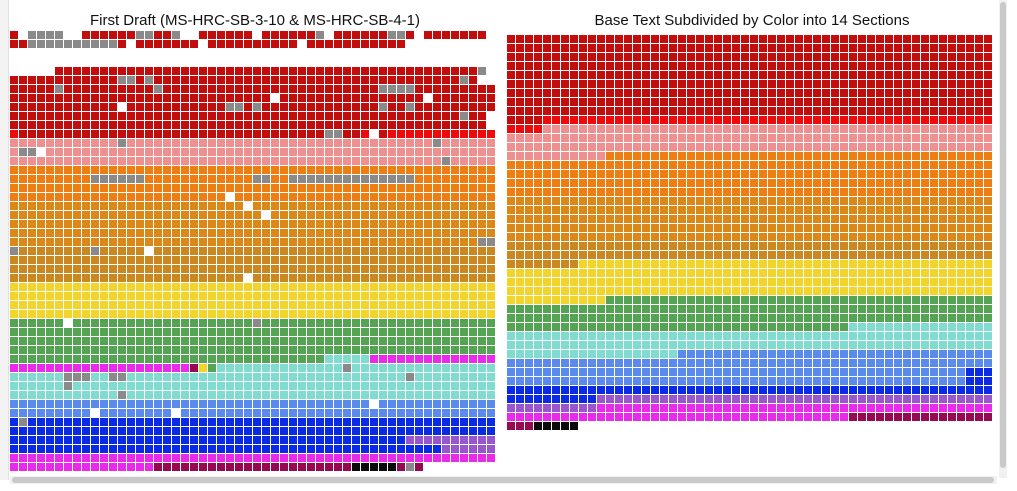  Describe the element at coordinates (1003, 235) in the screenshot. I see `vertical-scrollbar-thumb` at that location.